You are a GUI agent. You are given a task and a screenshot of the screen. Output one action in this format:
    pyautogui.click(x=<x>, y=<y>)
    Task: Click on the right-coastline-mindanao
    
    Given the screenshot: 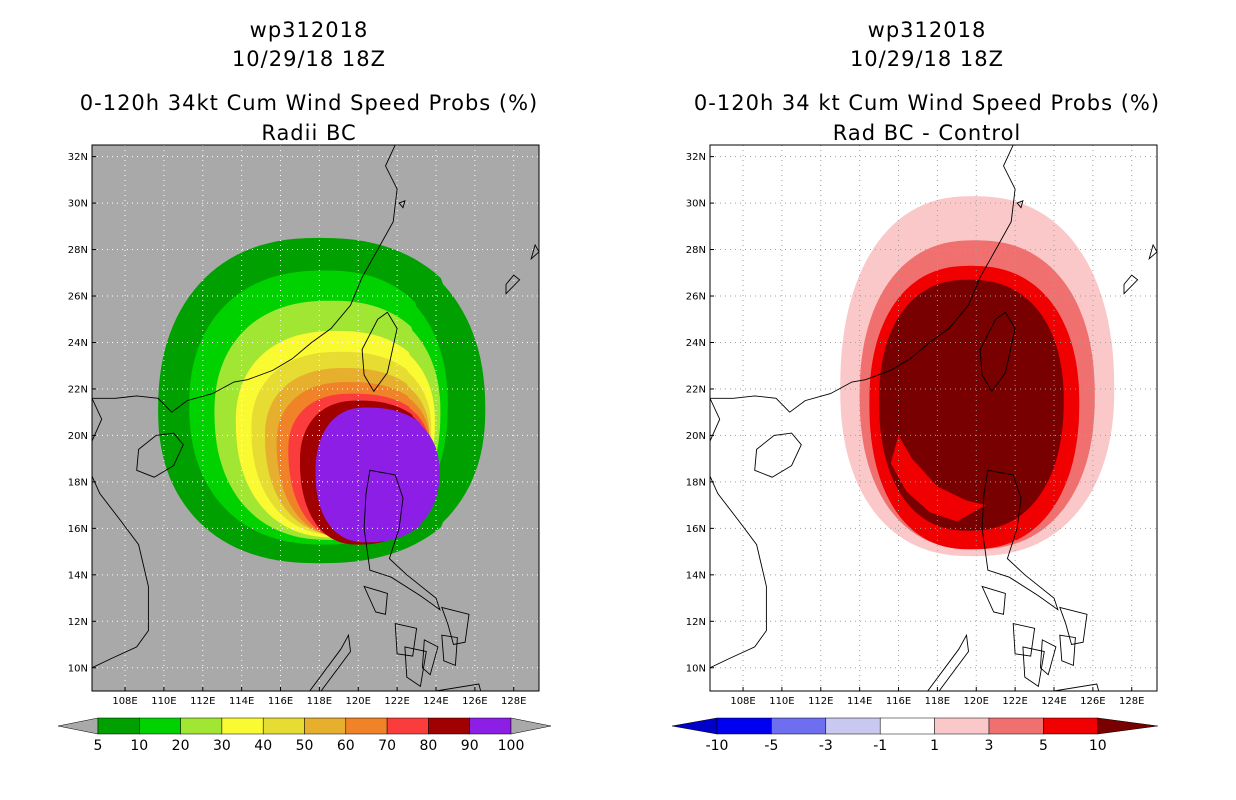 What is the action you would take?
    pyautogui.click(x=1056, y=687)
    